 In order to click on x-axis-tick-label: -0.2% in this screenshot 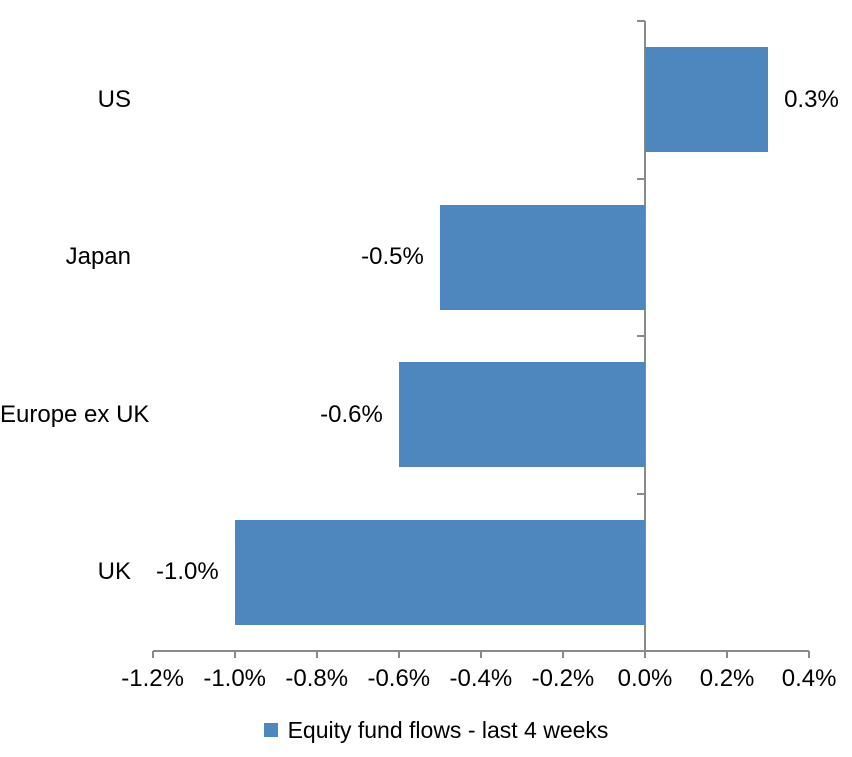, I will do `click(563, 678)`.